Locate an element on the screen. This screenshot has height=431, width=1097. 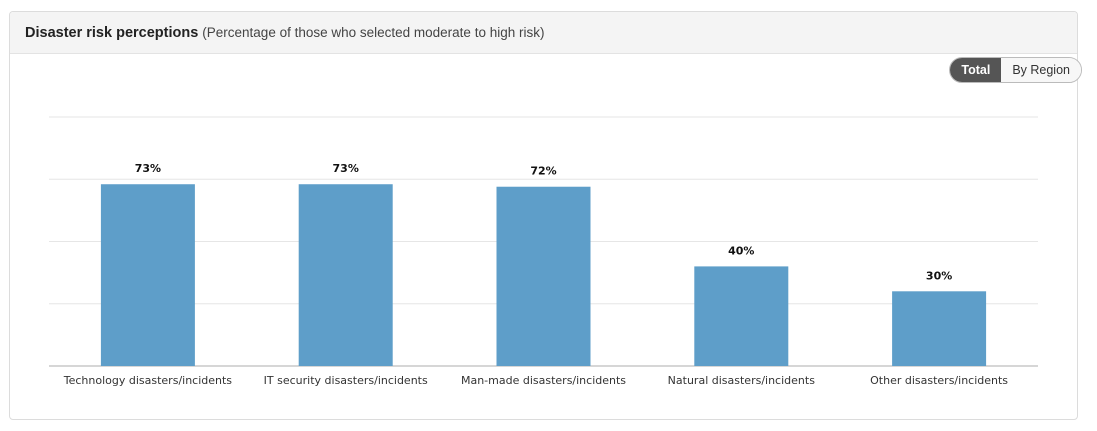
data-label: 40% is located at coordinates (741, 250).